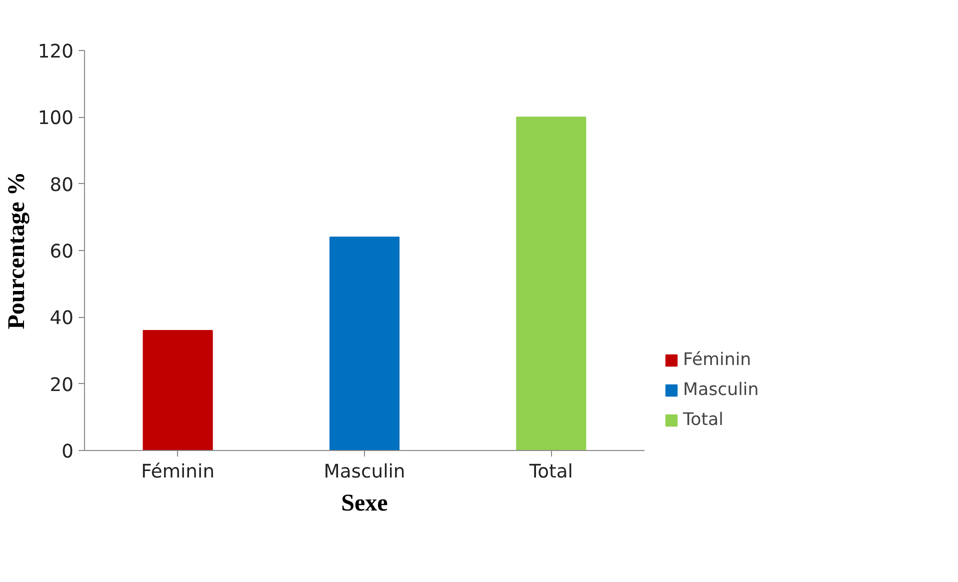 The height and width of the screenshot is (582, 958). Describe the element at coordinates (178, 472) in the screenshot. I see `x-tick-label: Féminin` at that location.